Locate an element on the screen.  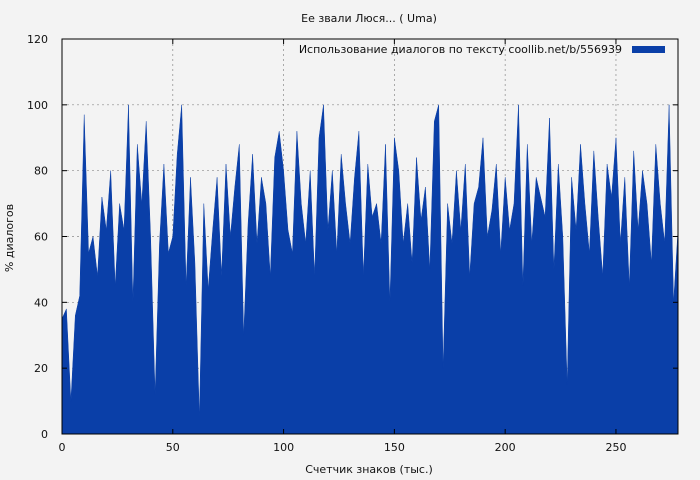
y-tick-label: 20 is located at coordinates (41, 368).